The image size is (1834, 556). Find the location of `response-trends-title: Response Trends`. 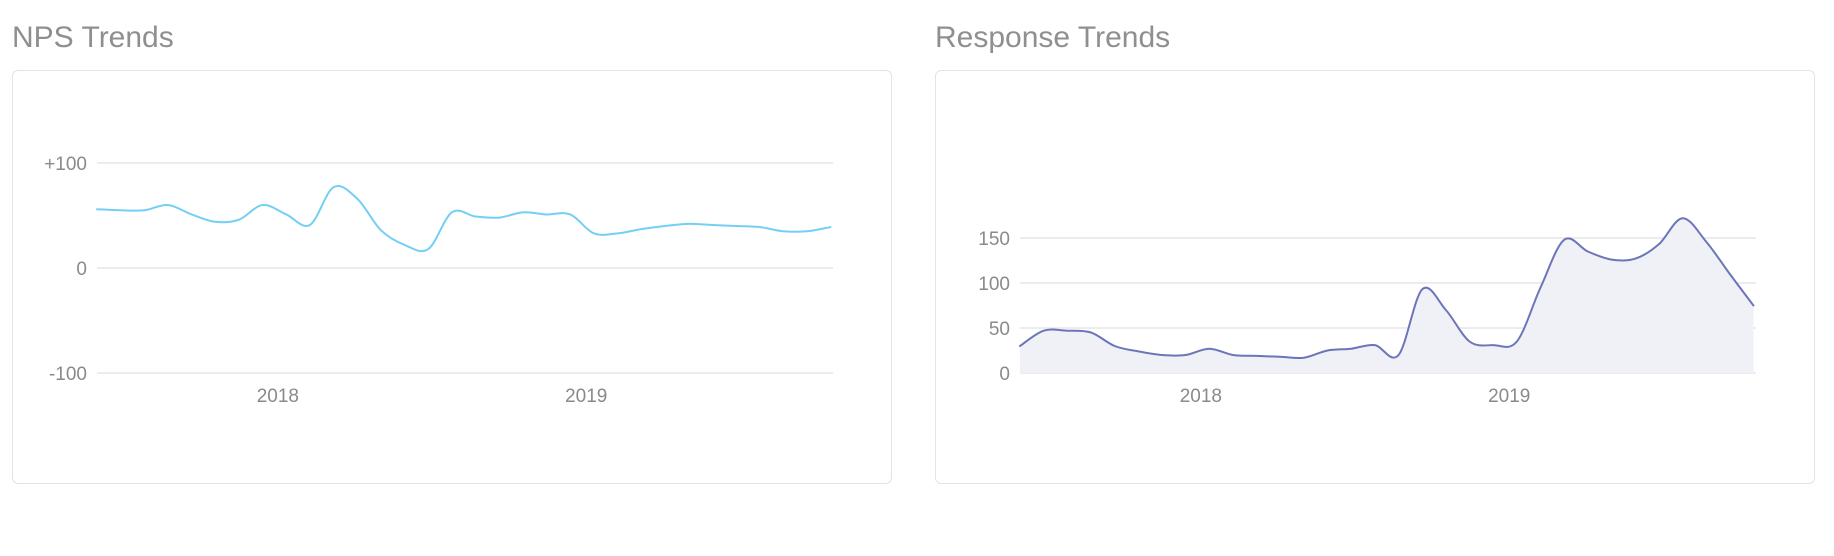

response-trends-title: Response Trends is located at coordinates (1052, 38).